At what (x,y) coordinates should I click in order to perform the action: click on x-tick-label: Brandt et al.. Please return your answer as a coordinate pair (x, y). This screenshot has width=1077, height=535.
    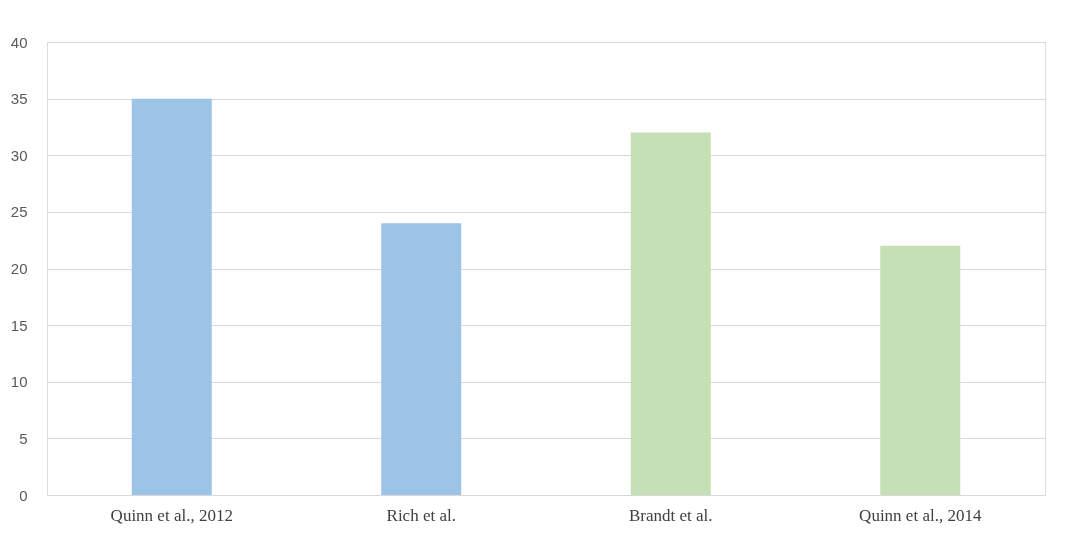
    Looking at the image, I should click on (670, 515).